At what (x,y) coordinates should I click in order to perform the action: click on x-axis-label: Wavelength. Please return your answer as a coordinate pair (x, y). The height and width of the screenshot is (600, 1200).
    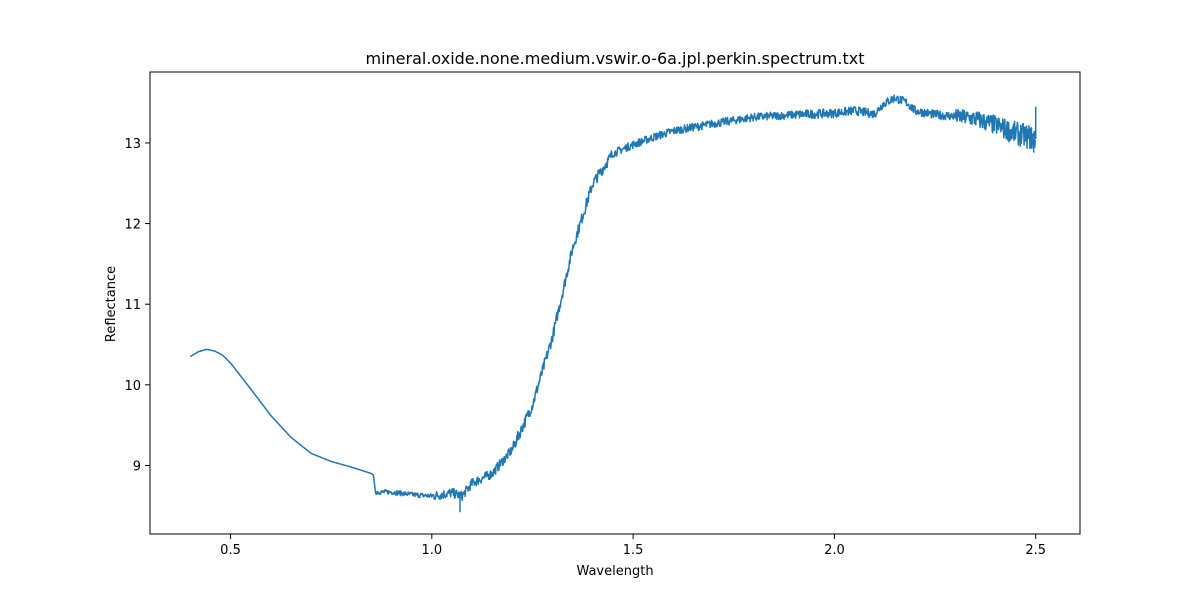
    Looking at the image, I should click on (614, 571).